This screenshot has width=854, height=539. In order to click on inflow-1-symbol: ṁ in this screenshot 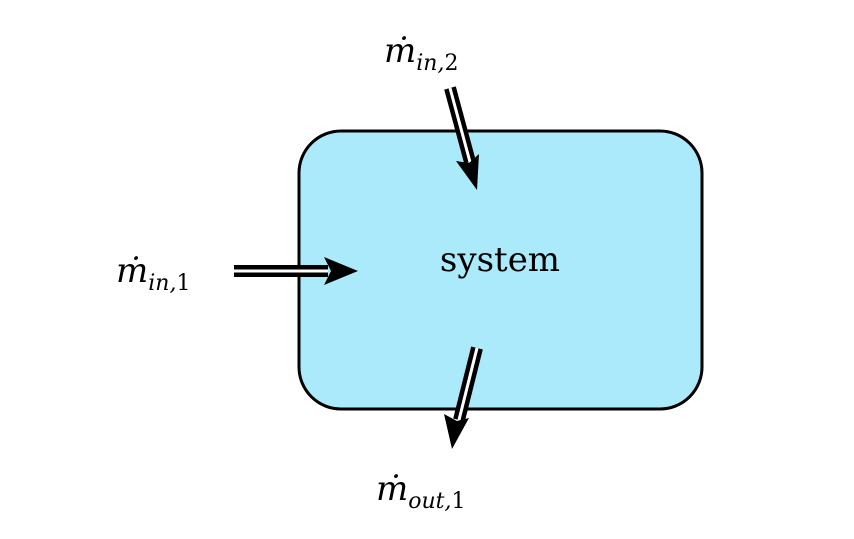, I will do `click(132, 271)`.